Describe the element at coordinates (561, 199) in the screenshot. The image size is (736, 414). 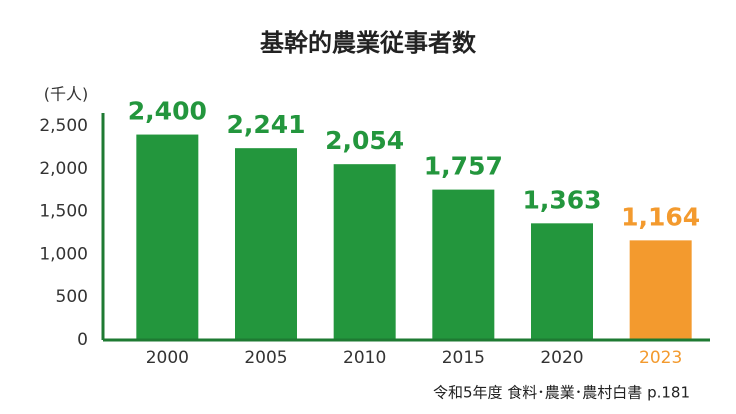
I see `value-label: 1,363` at that location.